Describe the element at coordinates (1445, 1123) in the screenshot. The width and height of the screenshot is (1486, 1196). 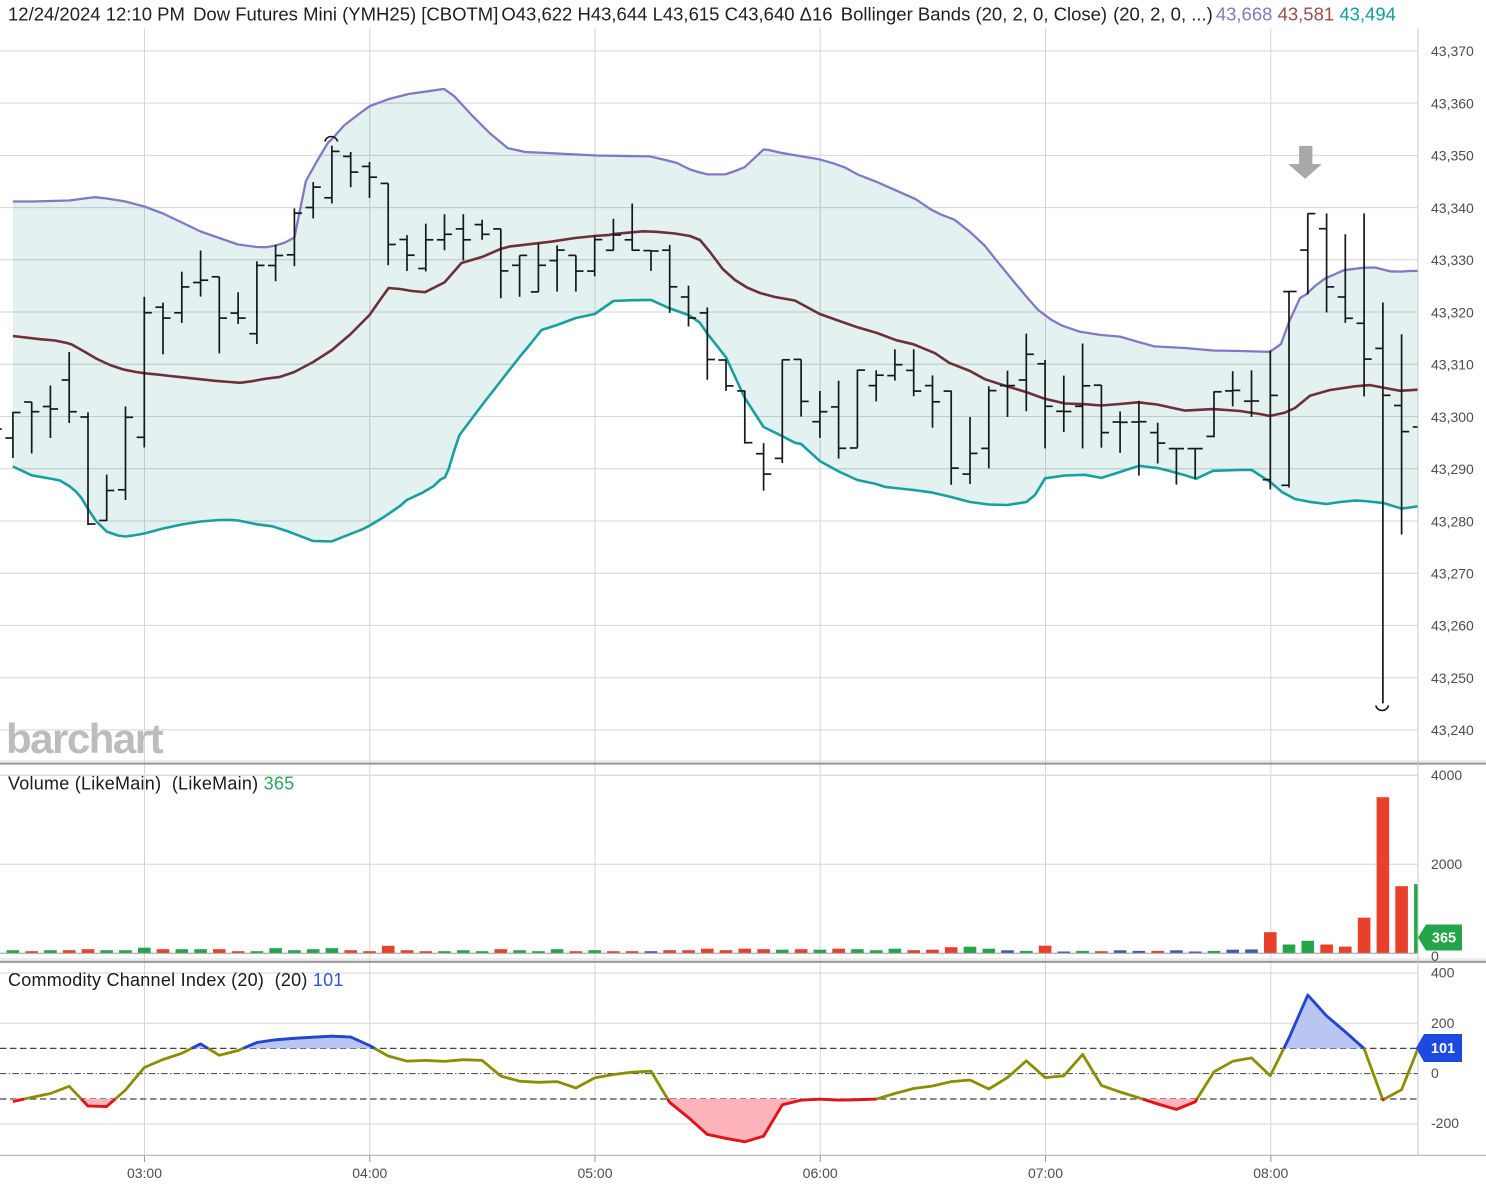
I see `svg-text: -200` at that location.